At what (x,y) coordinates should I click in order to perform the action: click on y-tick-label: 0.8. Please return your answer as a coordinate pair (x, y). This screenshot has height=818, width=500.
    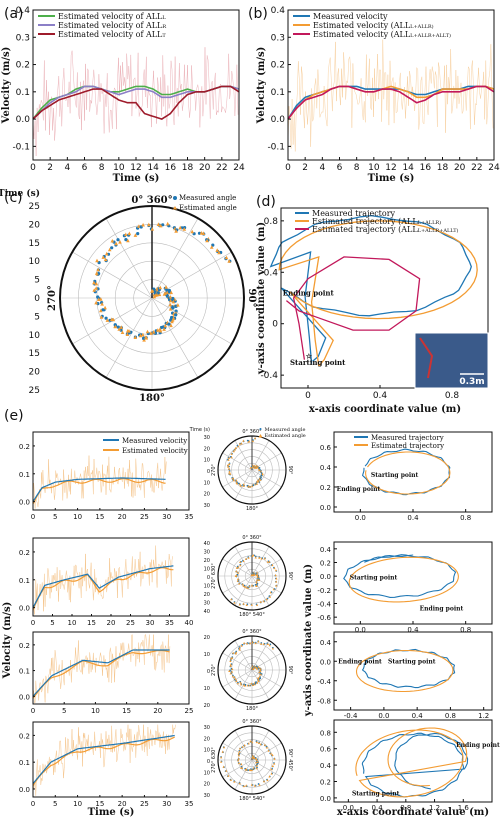
    Looking at the image, I should click on (325, 733).